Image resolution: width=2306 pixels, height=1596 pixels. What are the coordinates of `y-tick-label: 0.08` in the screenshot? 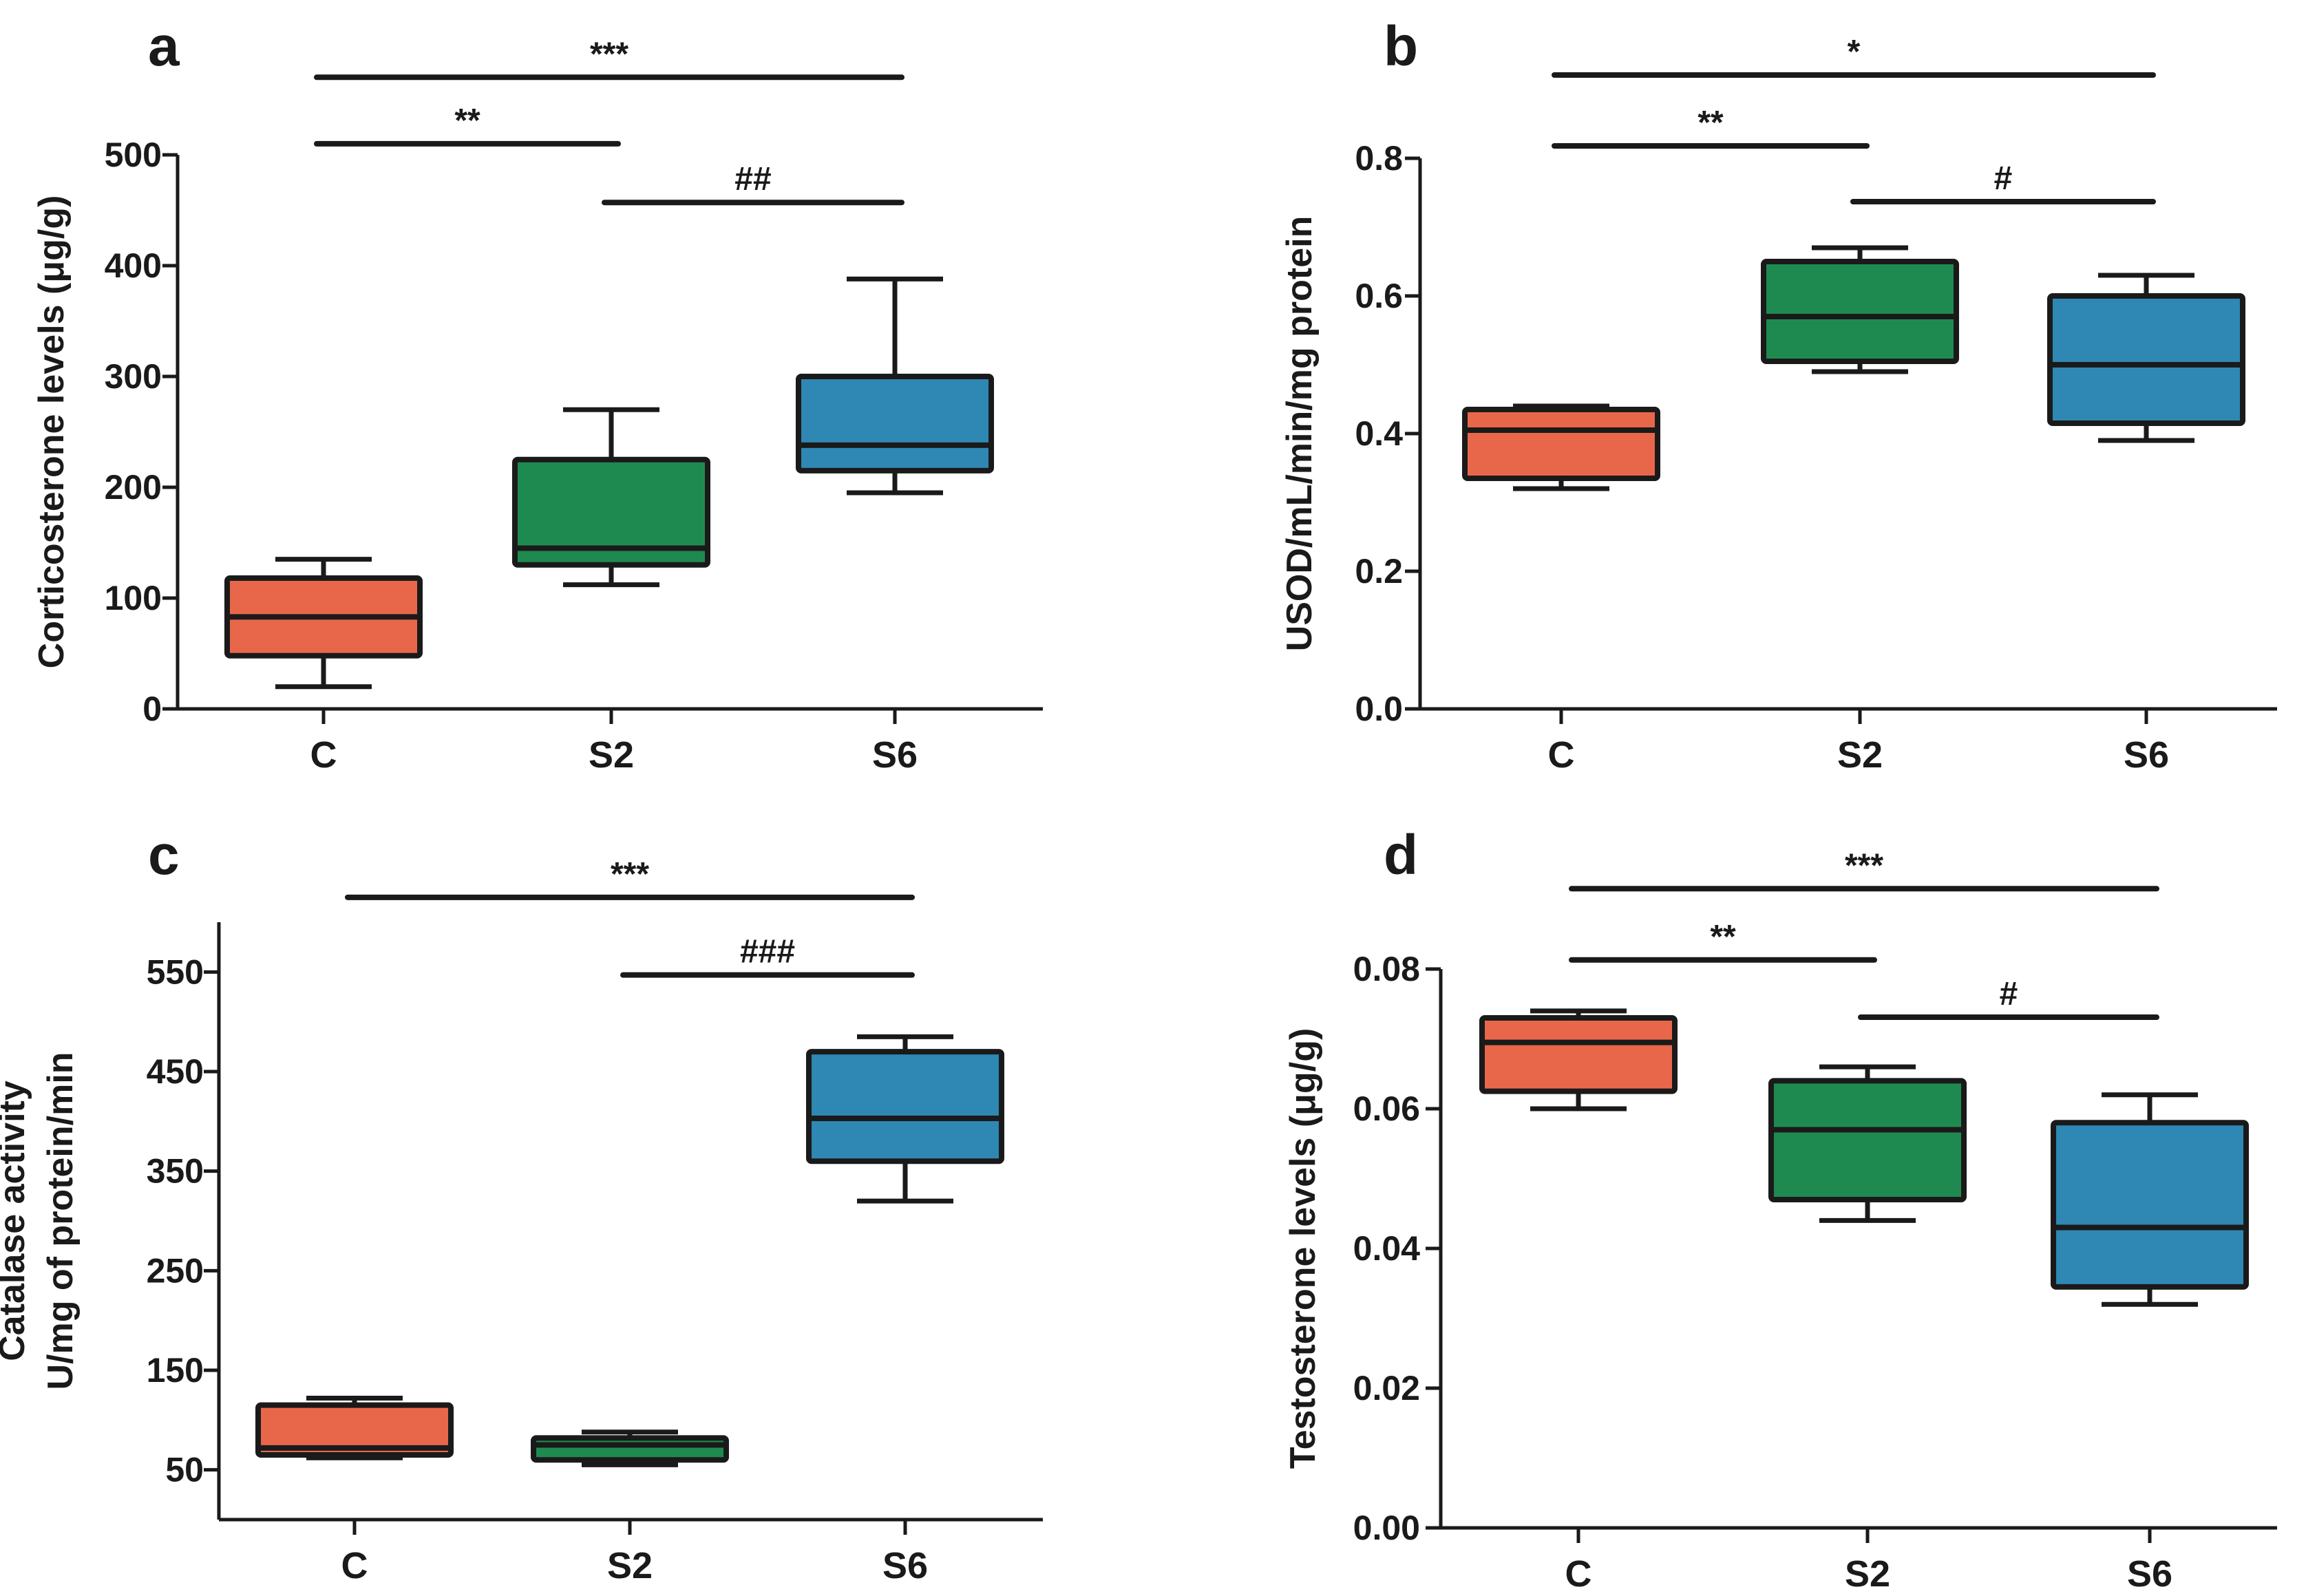 It's located at (1386, 969).